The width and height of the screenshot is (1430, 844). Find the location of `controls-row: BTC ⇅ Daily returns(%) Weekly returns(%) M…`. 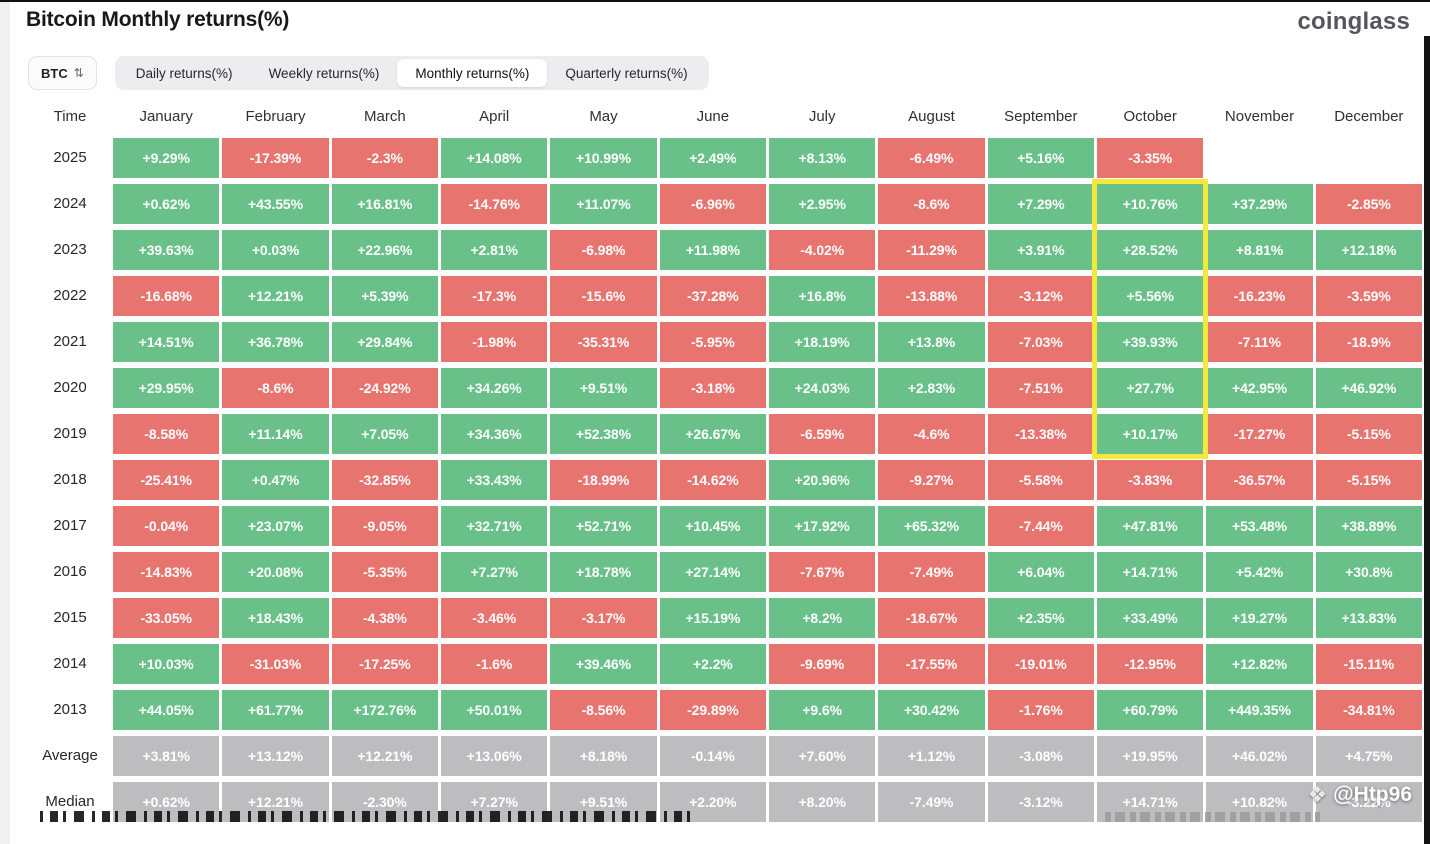

controls-row: BTC ⇅ Daily returns(%) Weekly returns(%) M… is located at coordinates (729, 73).